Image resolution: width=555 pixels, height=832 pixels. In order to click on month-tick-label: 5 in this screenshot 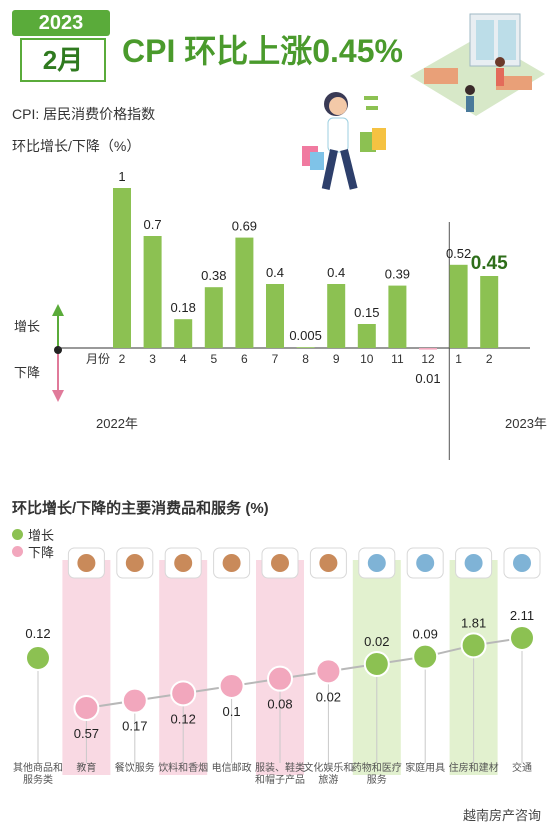, I will do `click(213, 359)`.